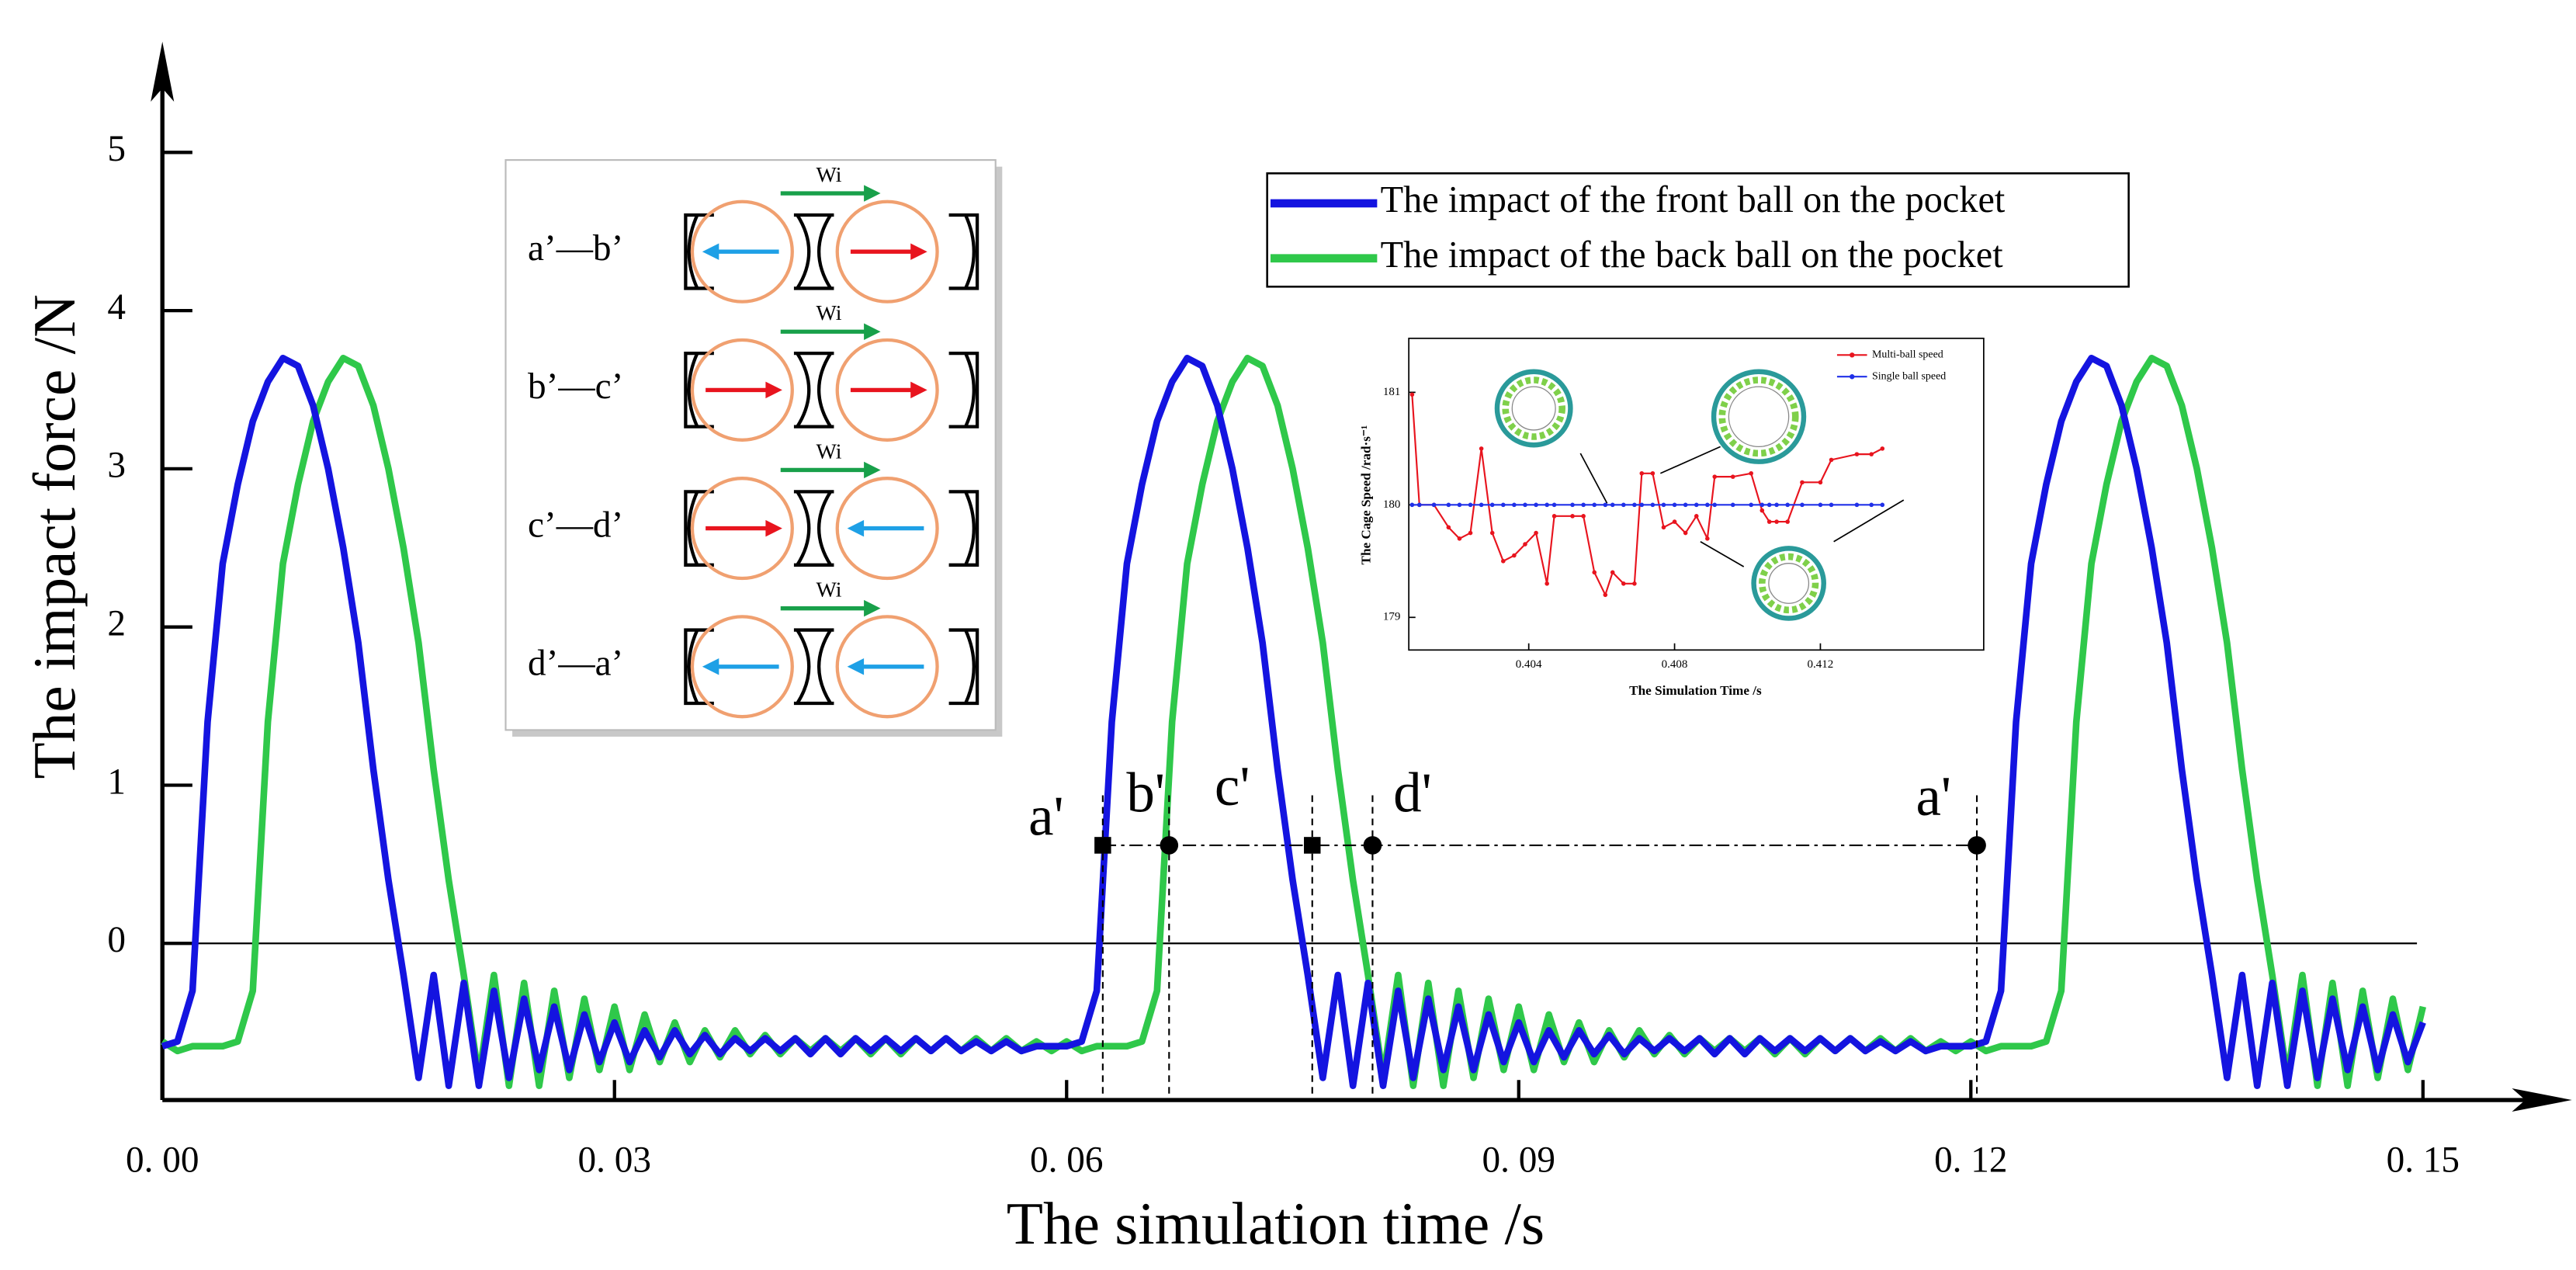 This screenshot has height=1270, width=2576. Describe the element at coordinates (1821, 664) in the screenshot. I see `x-tick-label: 0.412` at that location.